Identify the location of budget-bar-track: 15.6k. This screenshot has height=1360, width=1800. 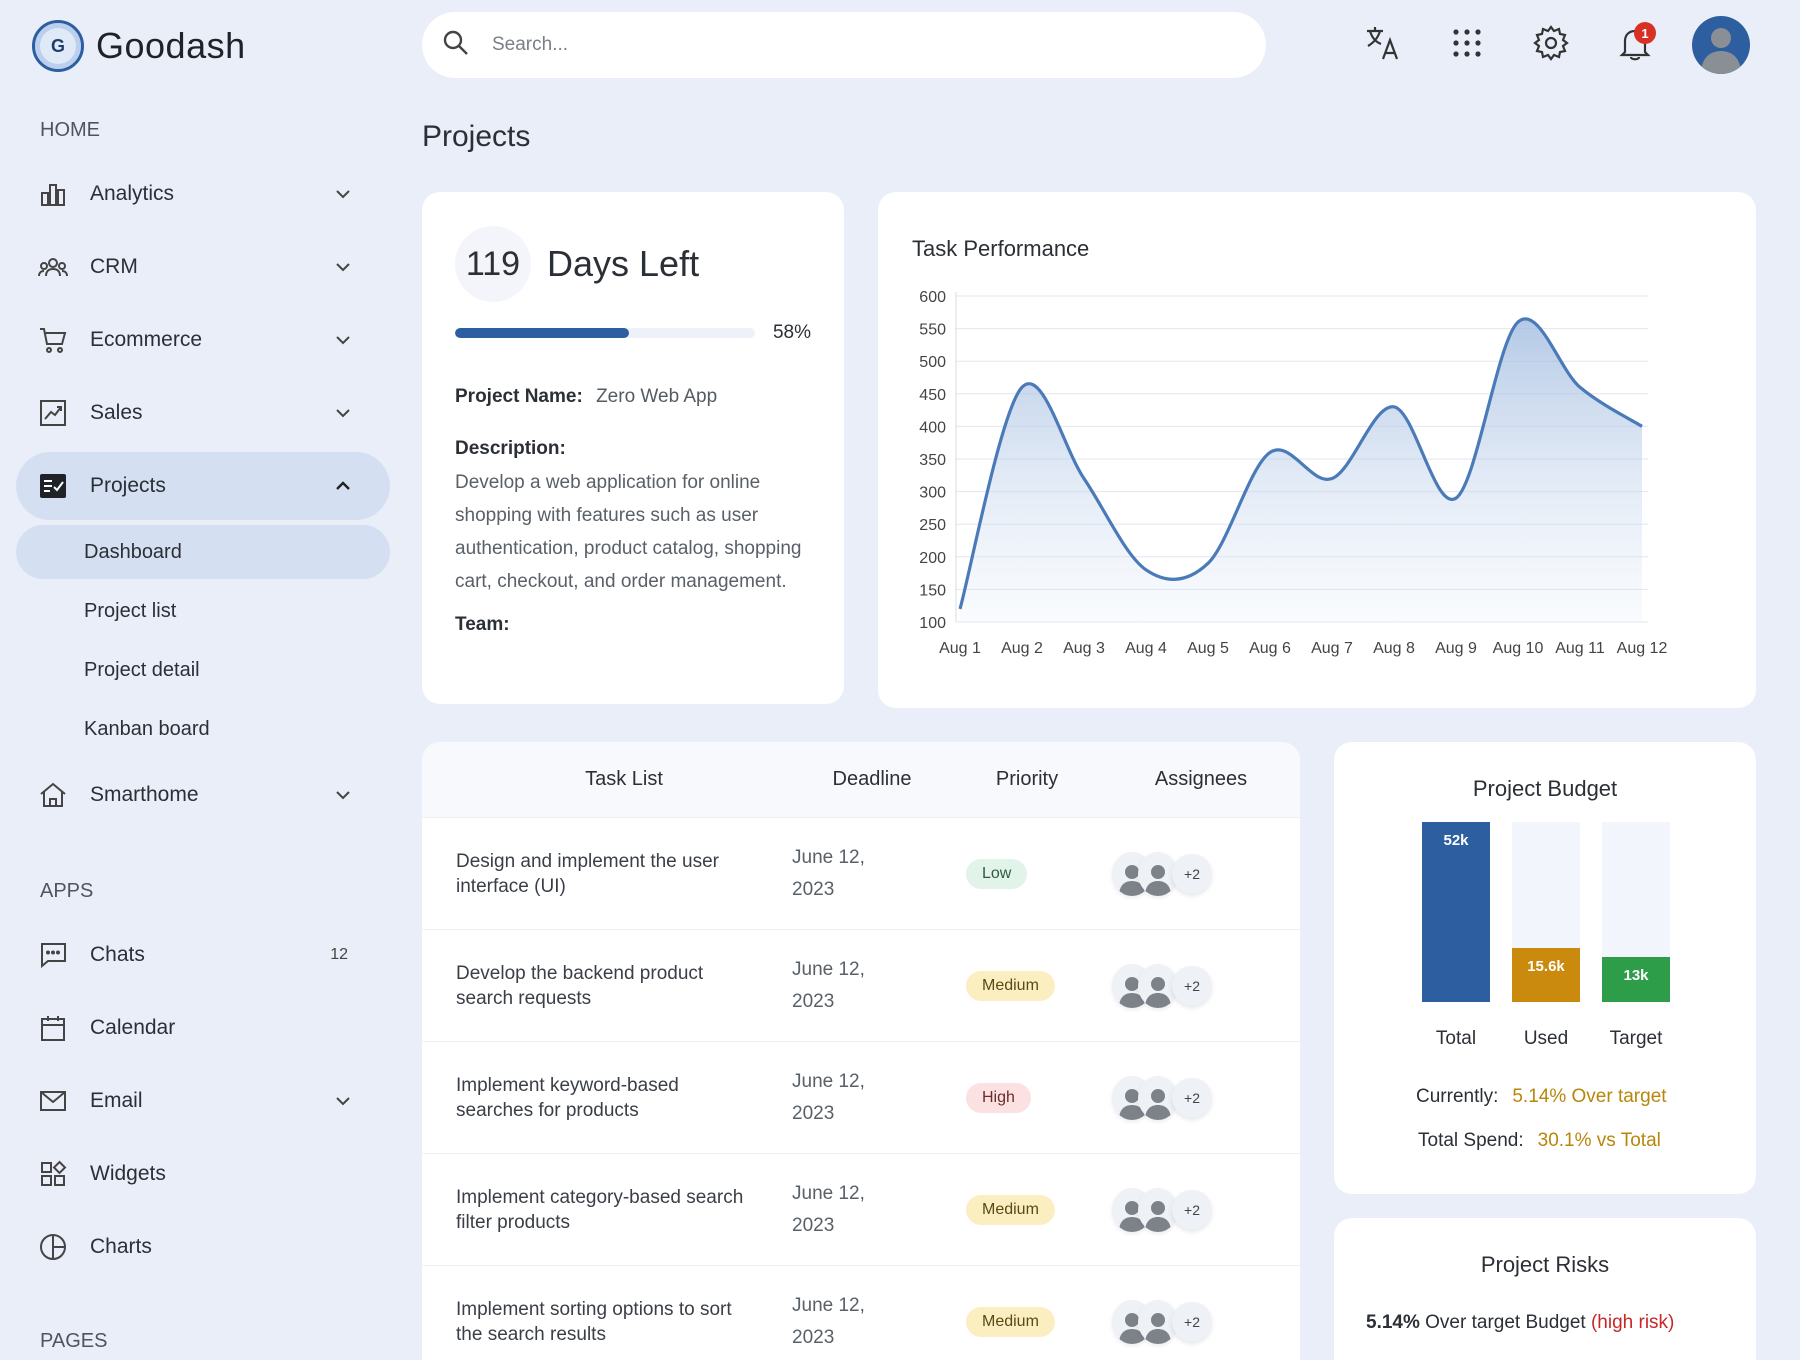
(1546, 912).